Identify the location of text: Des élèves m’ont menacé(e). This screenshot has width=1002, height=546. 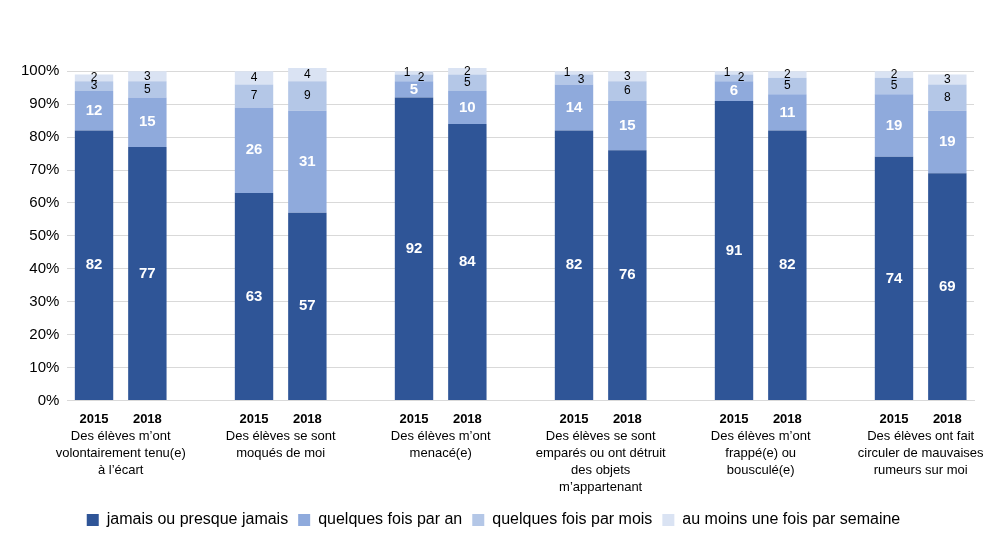
(440, 444).